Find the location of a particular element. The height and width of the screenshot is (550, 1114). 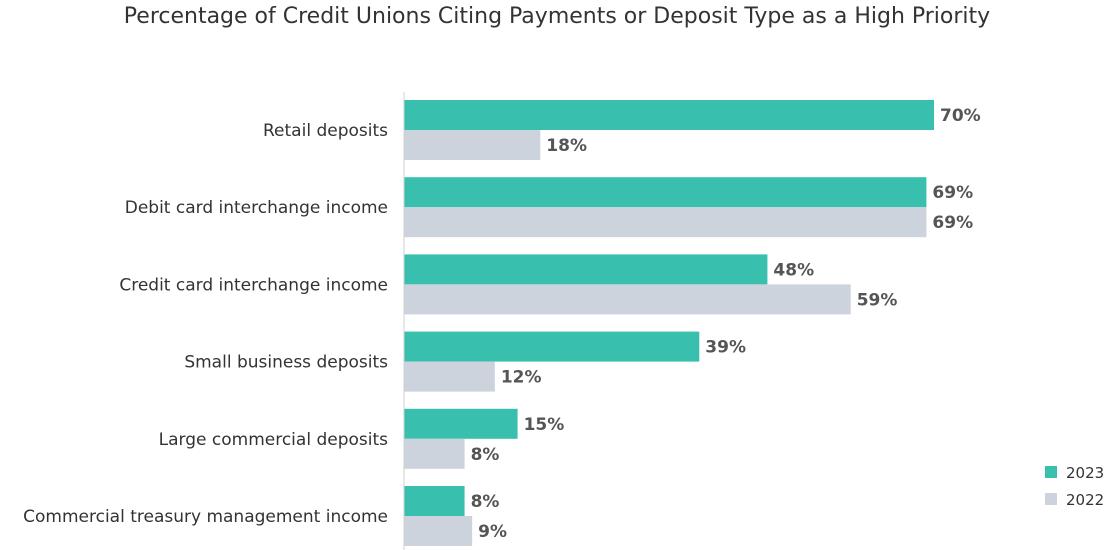

legend-label-2023: 2023 is located at coordinates (1085, 473).